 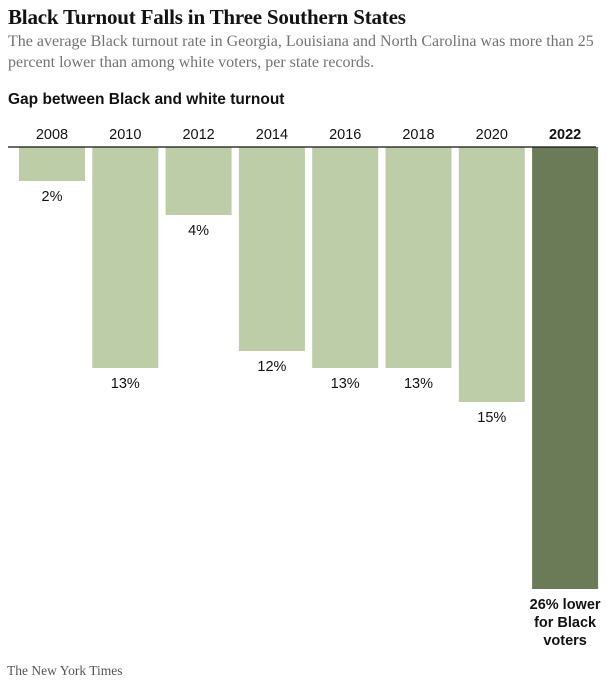 What do you see at coordinates (271, 249) in the screenshot?
I see `bar-2014` at bounding box center [271, 249].